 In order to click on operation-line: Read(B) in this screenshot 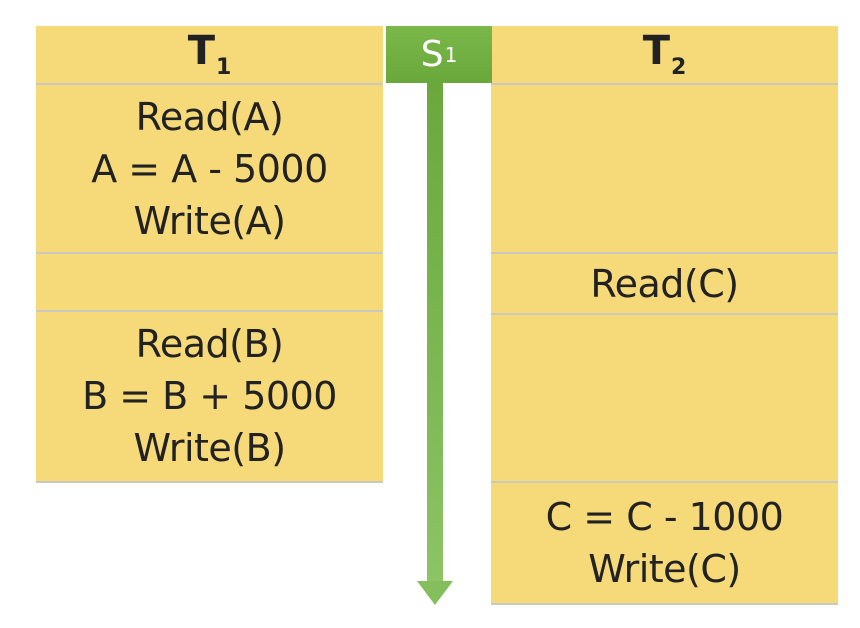, I will do `click(209, 344)`.